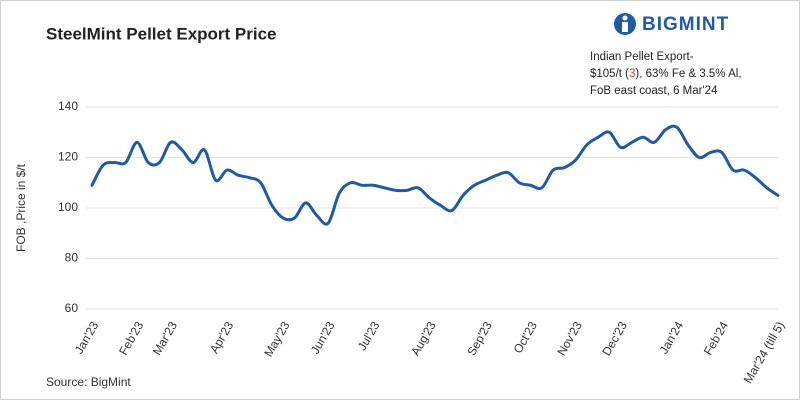 This screenshot has width=800, height=400. I want to click on y-tick-label: 80, so click(72, 258).